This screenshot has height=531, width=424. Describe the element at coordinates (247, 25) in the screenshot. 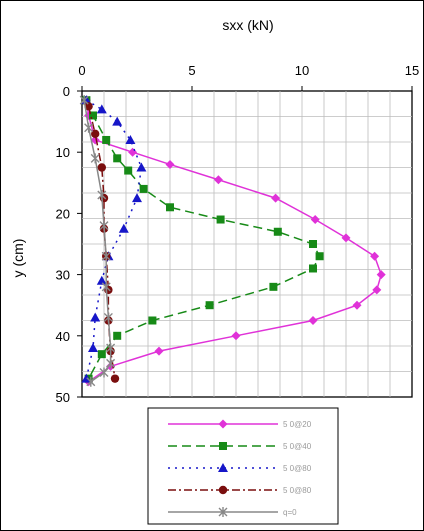

I see `x-axis-title: sxx (kN)` at that location.